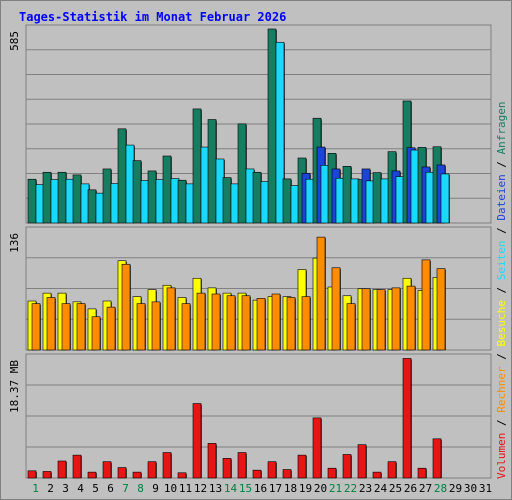 This screenshot has height=500, width=512. I want to click on legend-dateien: Dateien, so click(501, 197).